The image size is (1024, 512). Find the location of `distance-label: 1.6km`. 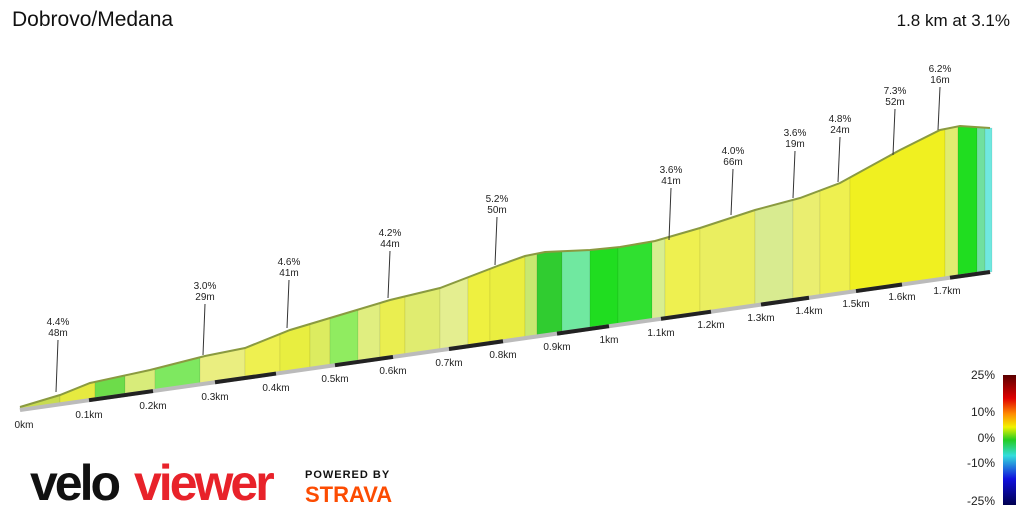

distance-label: 1.6km is located at coordinates (901, 297).